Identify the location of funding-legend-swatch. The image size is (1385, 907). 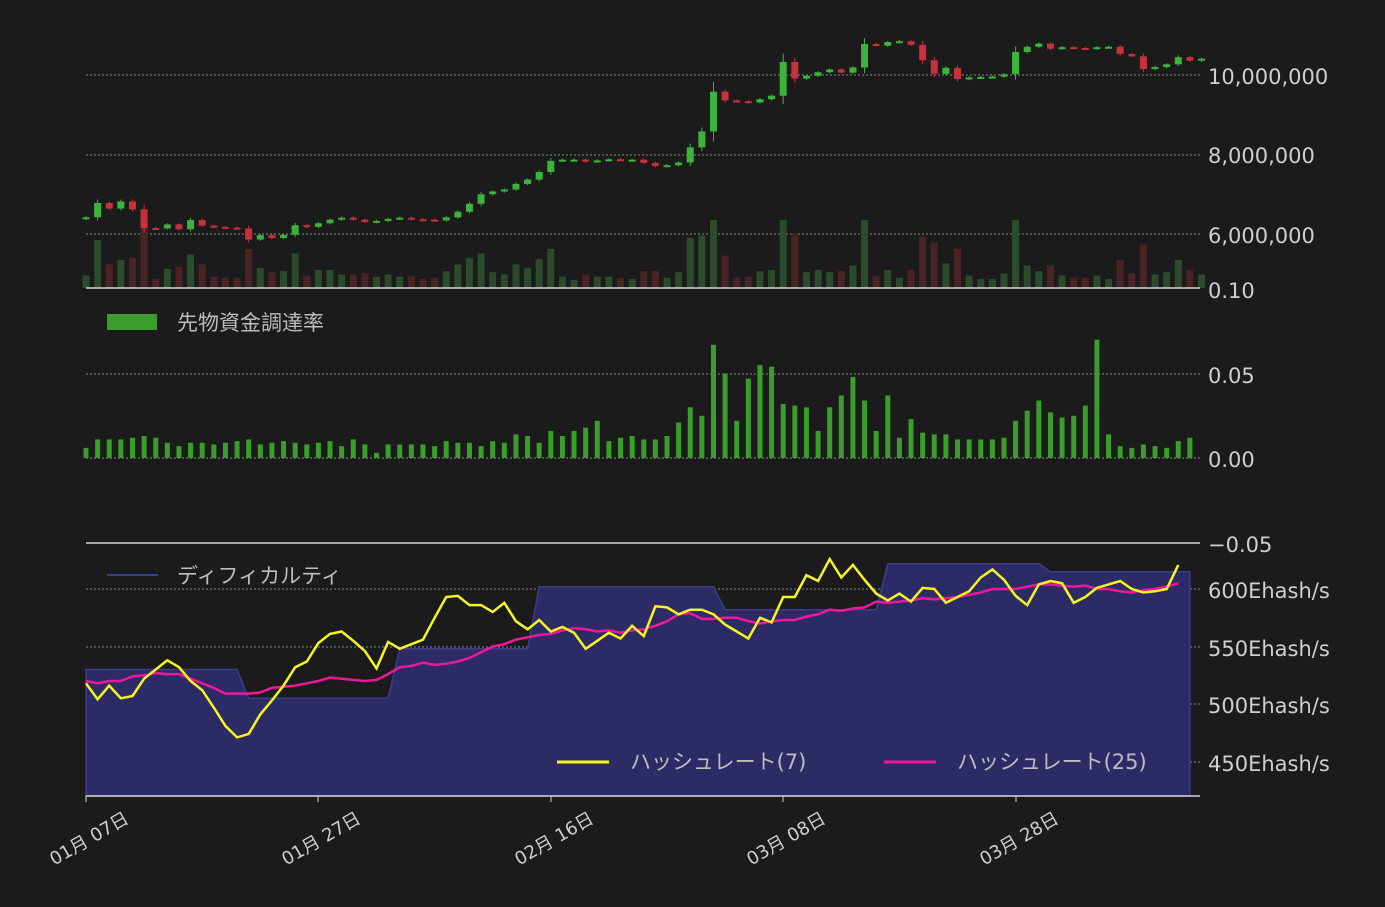
(132, 322).